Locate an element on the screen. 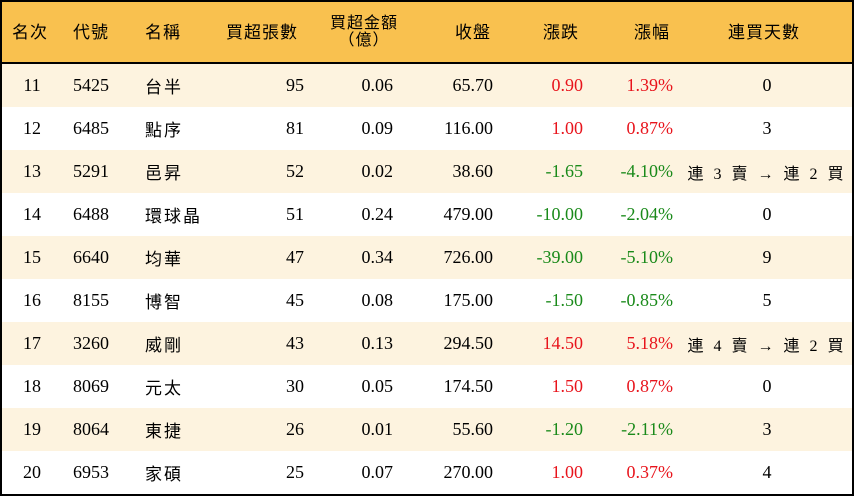 The image size is (854, 496). consecutive-days-cell: 連 3 賣 → 連 2 買 is located at coordinates (767, 174).